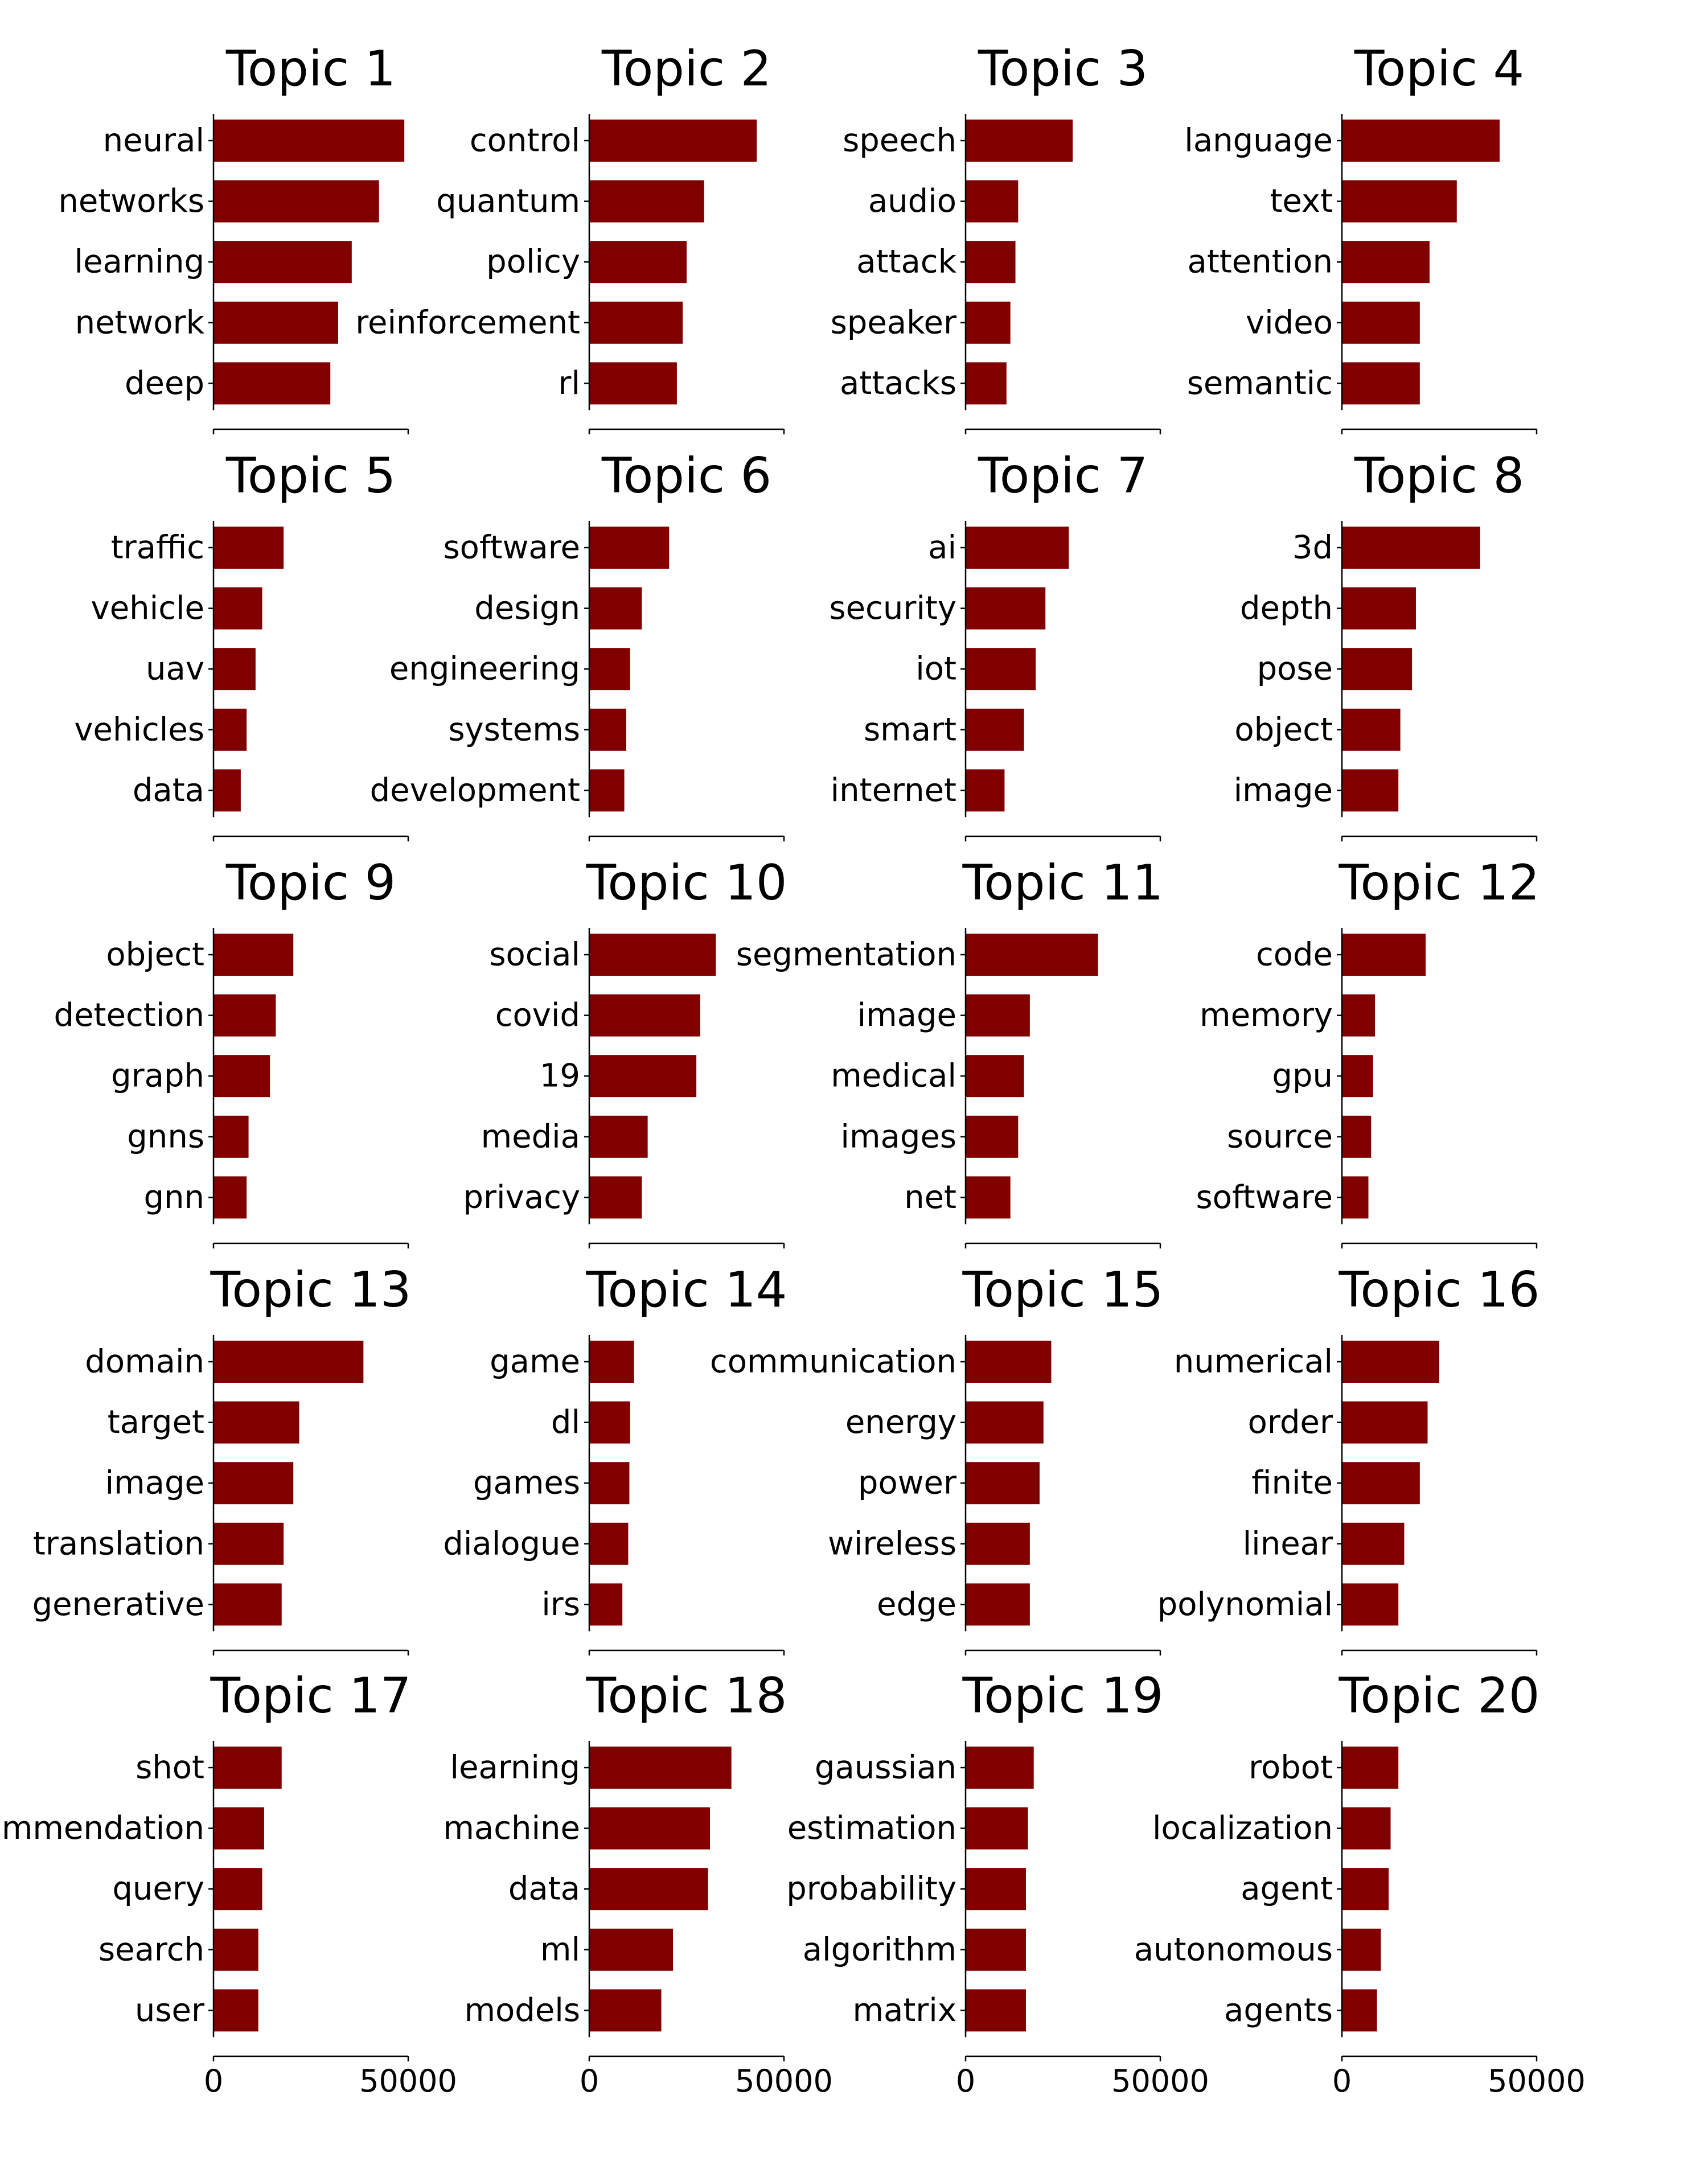 Image resolution: width=1708 pixels, height=2165 pixels. Describe the element at coordinates (231, 1137) in the screenshot. I see `bar-gnns` at that location.